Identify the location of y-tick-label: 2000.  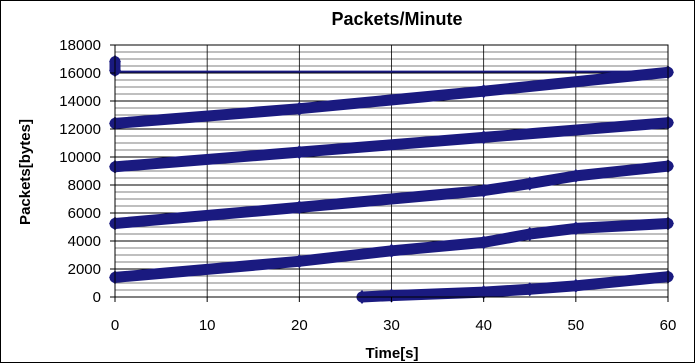
(84, 269).